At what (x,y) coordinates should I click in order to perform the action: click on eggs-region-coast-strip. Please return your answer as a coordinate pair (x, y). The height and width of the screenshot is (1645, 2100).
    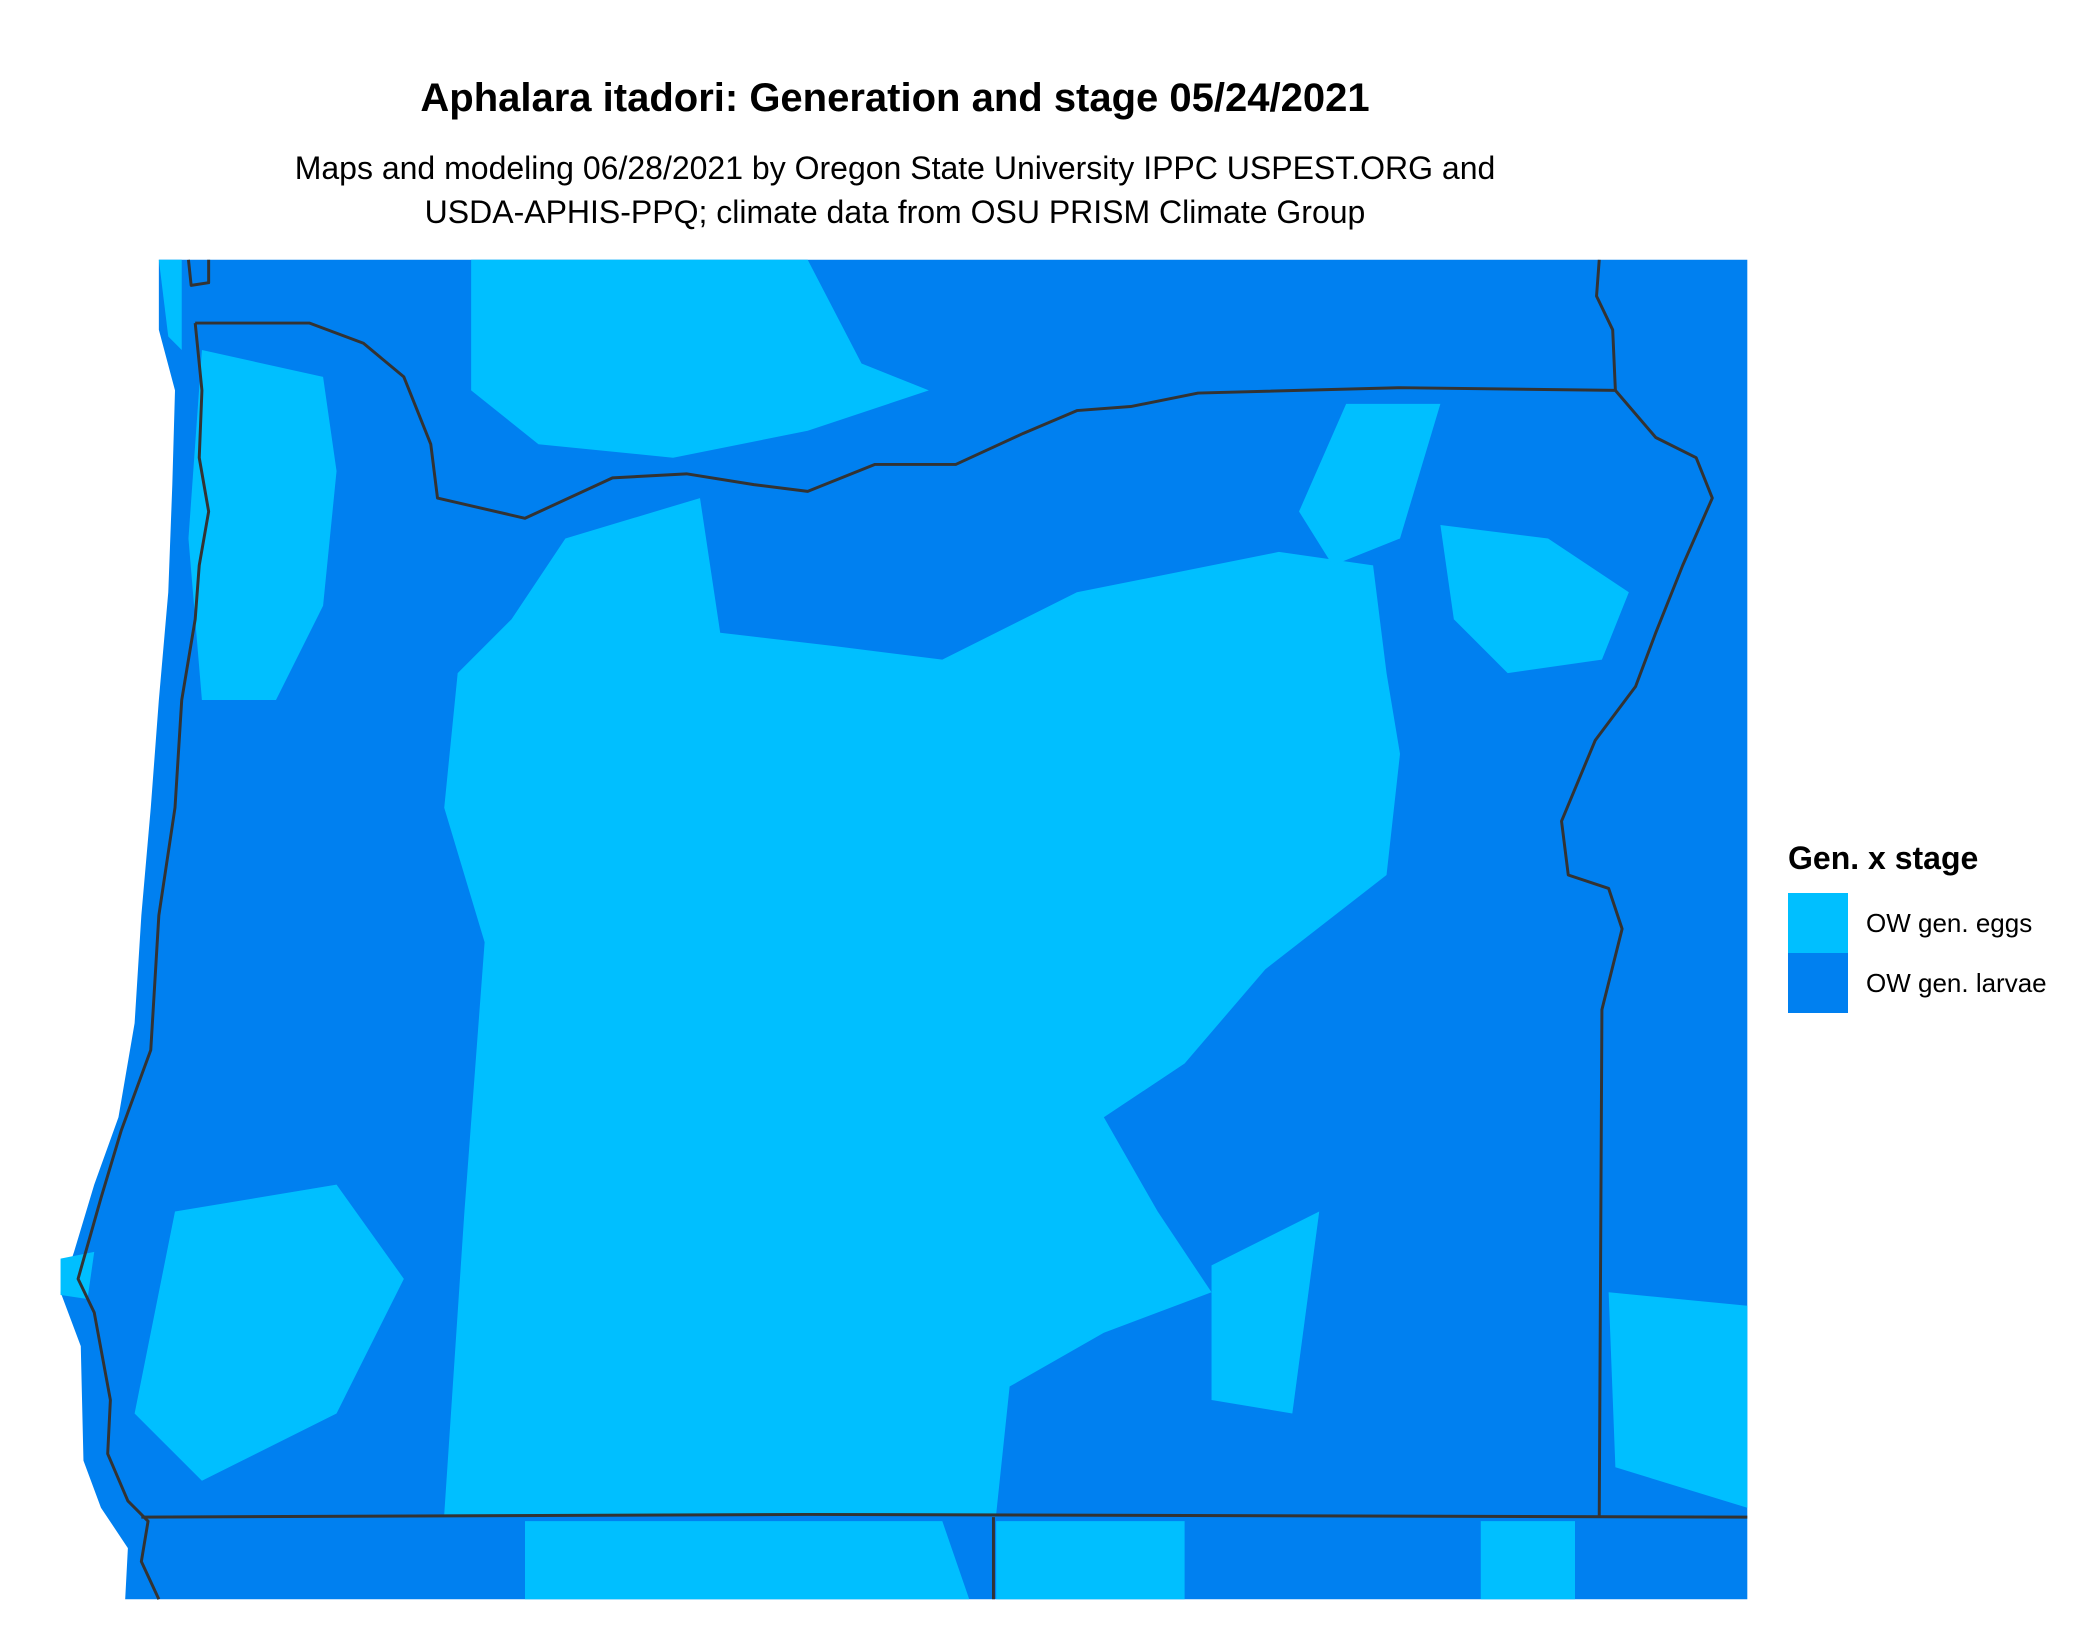
    Looking at the image, I should click on (170, 304).